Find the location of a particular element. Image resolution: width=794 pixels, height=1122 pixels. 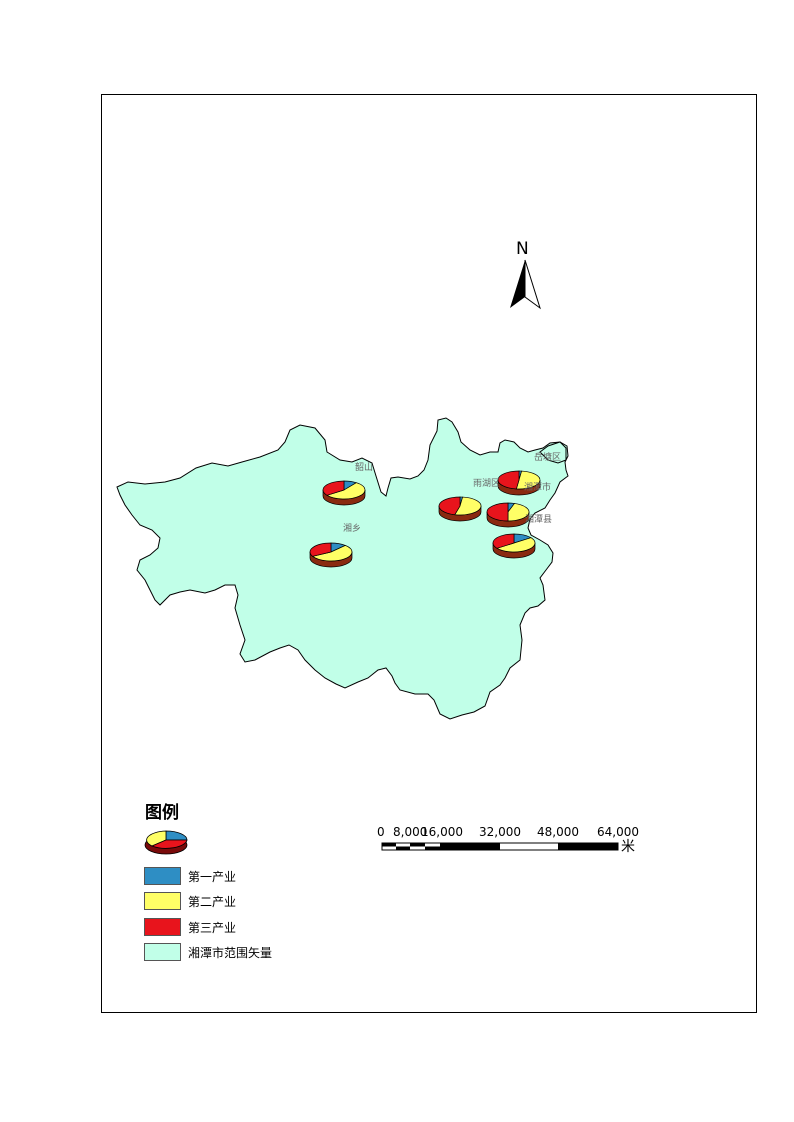

north-arrow-icon is located at coordinates (525, 284).